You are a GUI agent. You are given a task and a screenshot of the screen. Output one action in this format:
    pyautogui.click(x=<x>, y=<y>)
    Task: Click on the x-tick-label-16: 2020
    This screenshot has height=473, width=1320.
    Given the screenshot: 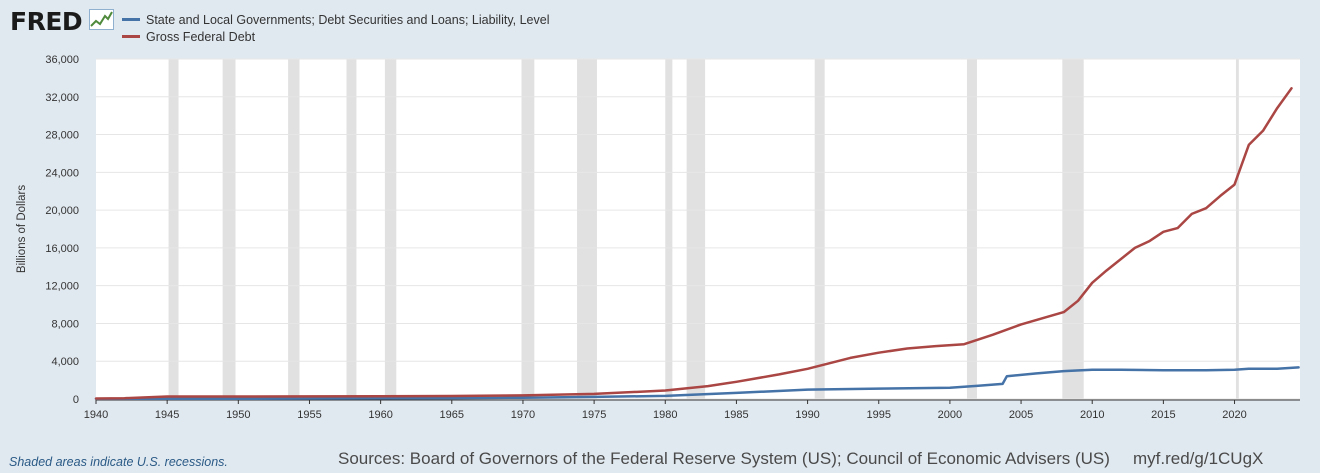 What is the action you would take?
    pyautogui.click(x=1234, y=415)
    